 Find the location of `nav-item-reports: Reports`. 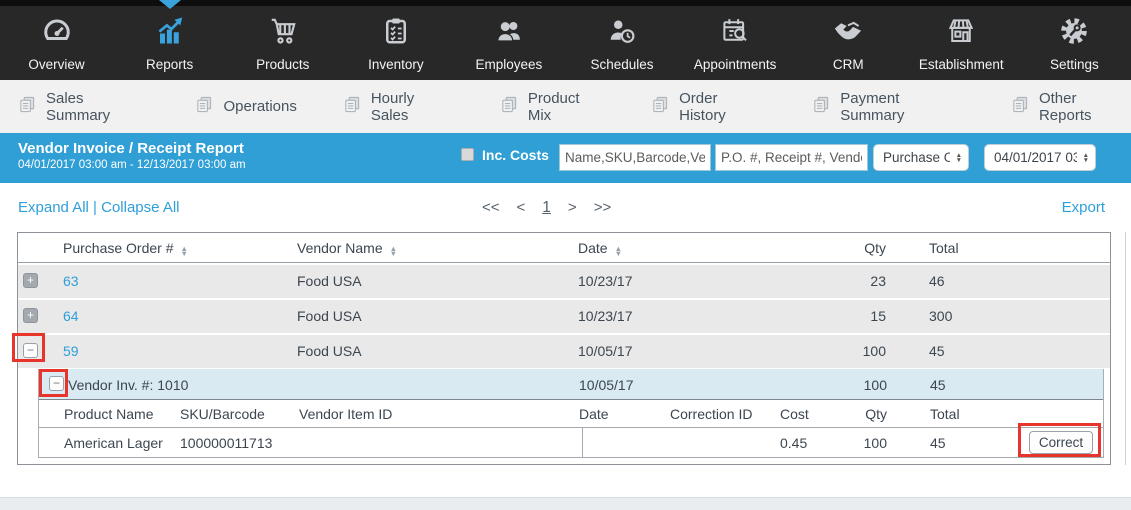

nav-item-reports: Reports is located at coordinates (169, 40).